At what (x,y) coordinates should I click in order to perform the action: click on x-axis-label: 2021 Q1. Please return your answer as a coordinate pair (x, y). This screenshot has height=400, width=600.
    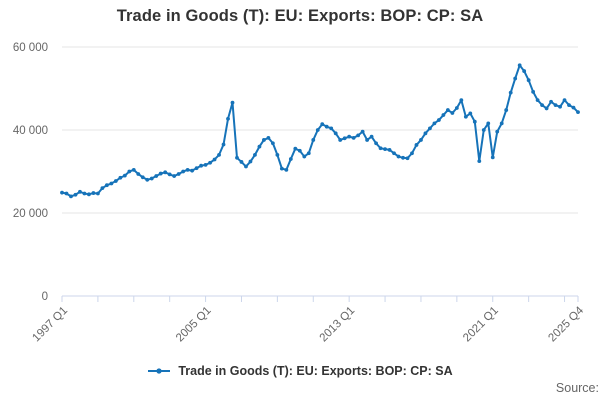
    Looking at the image, I should click on (481, 325).